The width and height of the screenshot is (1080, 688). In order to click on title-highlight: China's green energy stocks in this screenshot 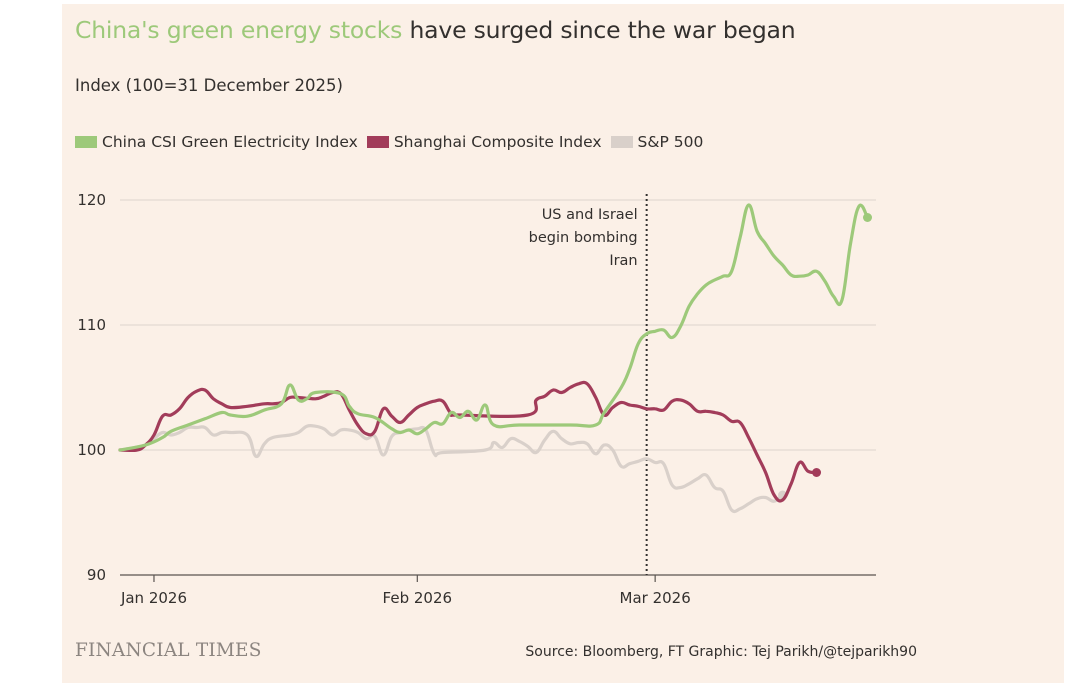, I will do `click(239, 30)`.